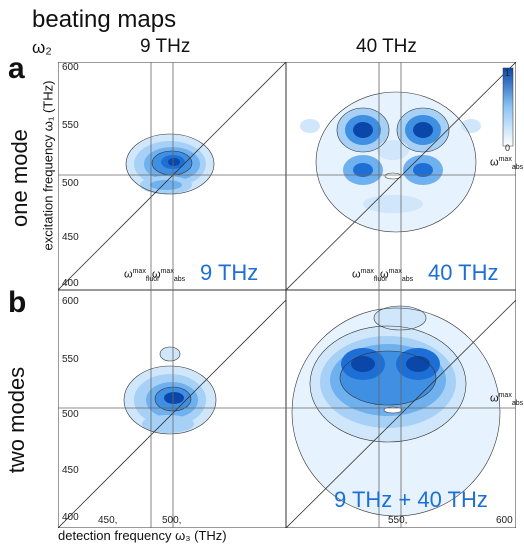  I want to click on omega2-label: ω₂, so click(42, 47).